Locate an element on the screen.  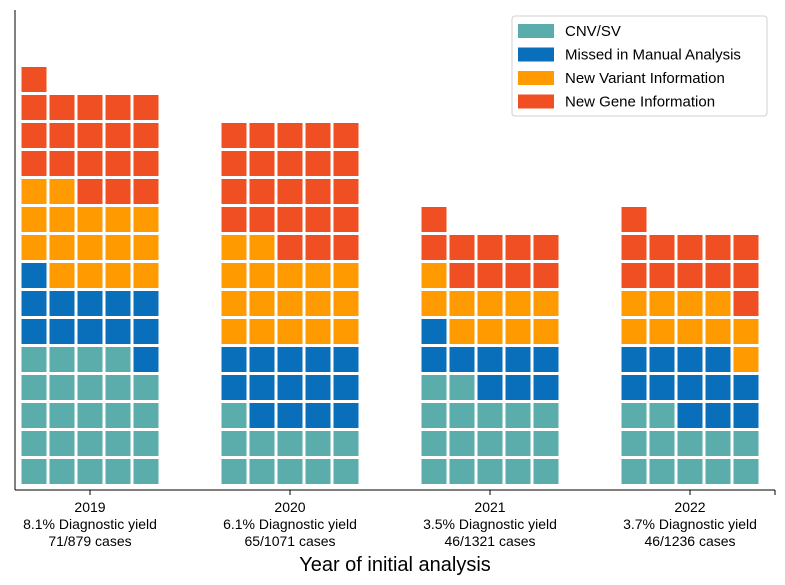
x-tick-yield: 8.1% Diagnostic yield is located at coordinates (90, 524).